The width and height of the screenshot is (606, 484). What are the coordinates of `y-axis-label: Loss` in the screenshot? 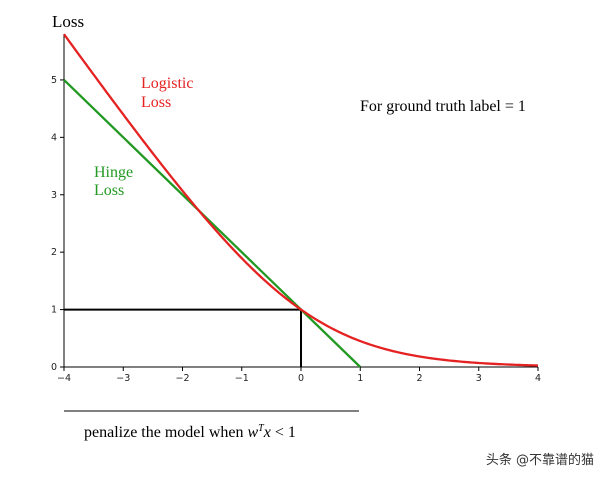 It's located at (68, 21).